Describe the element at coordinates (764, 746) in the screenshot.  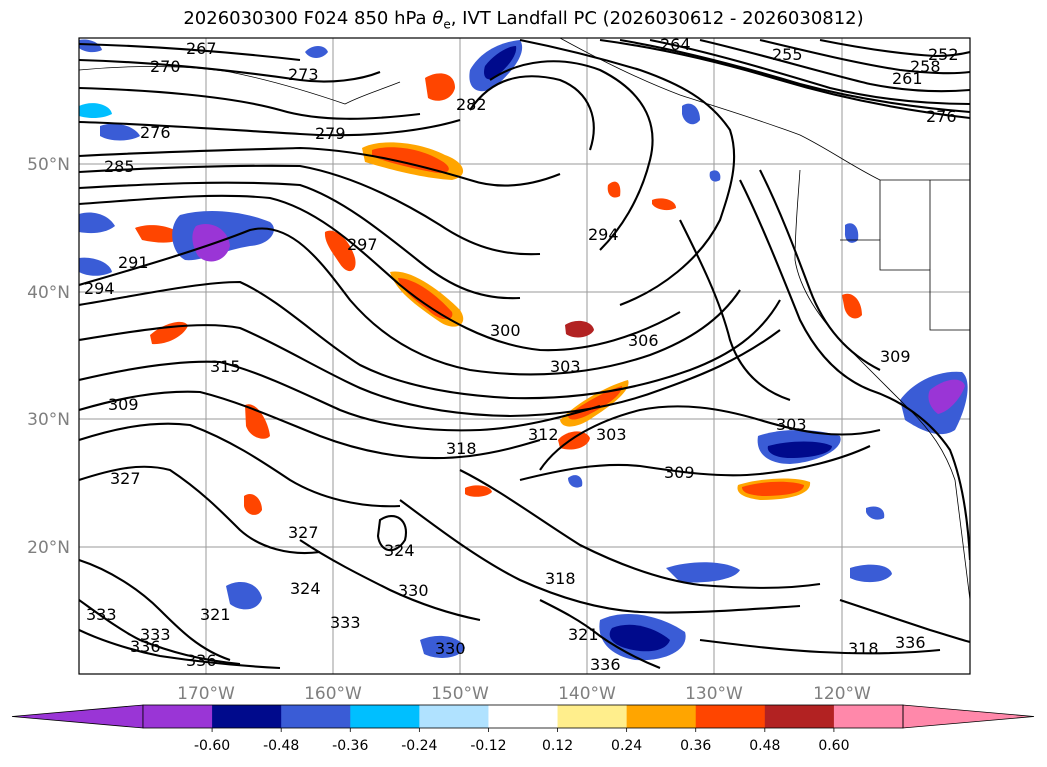
I see `colorbar-tick-label: 0.48` at that location.